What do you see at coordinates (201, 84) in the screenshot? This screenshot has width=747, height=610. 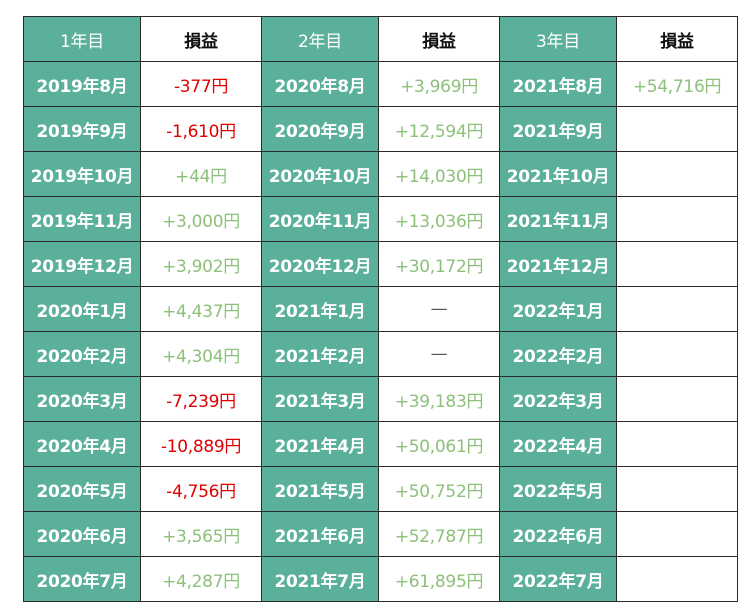 I see `profit-loss-cell: -377円` at bounding box center [201, 84].